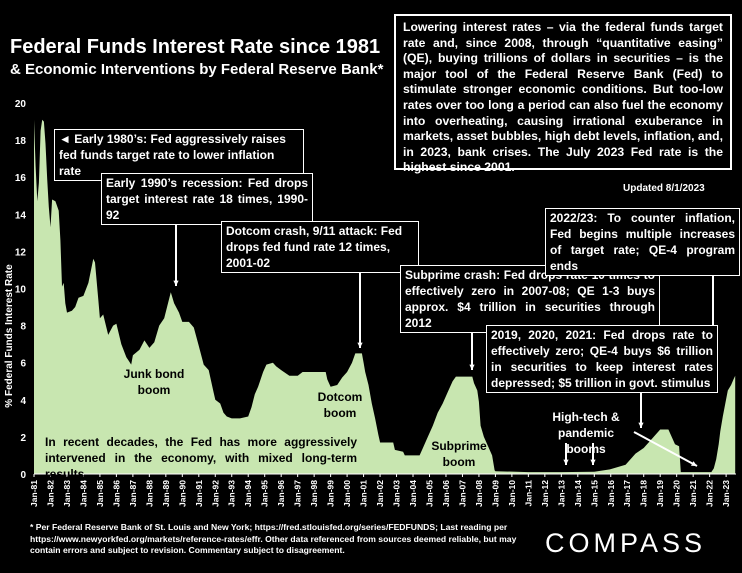 This screenshot has width=742, height=573. Describe the element at coordinates (21, 290) in the screenshot. I see `y-tick-label: 10` at that location.